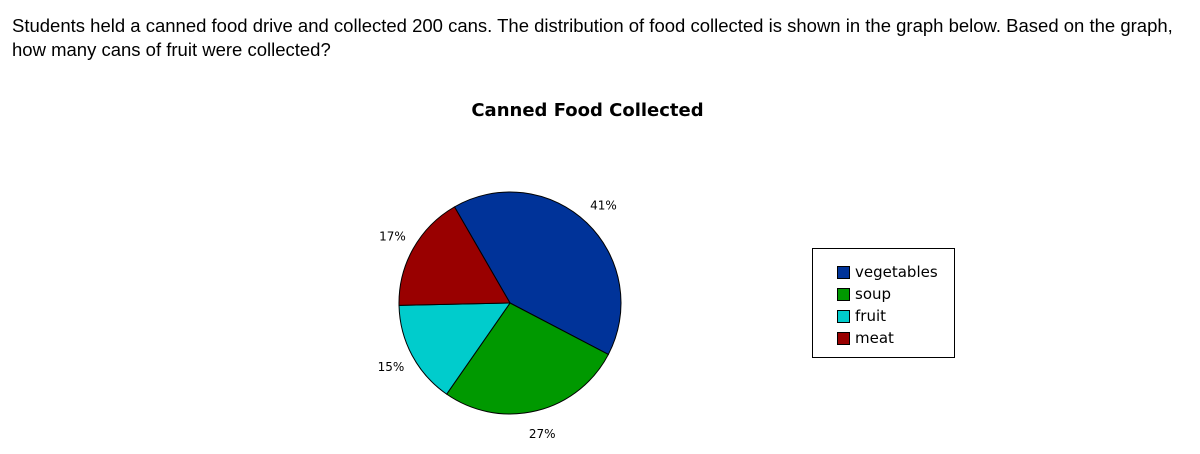  Describe the element at coordinates (873, 294) in the screenshot. I see `legend-label-soup: soup` at that location.